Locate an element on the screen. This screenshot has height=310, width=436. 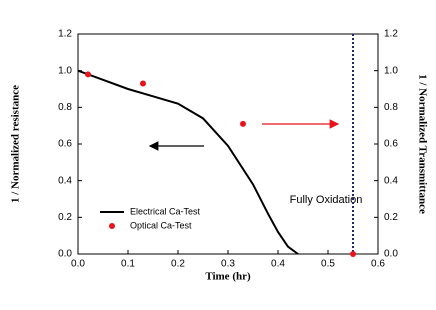
y2-tick-label: 0.4 is located at coordinates (391, 180).